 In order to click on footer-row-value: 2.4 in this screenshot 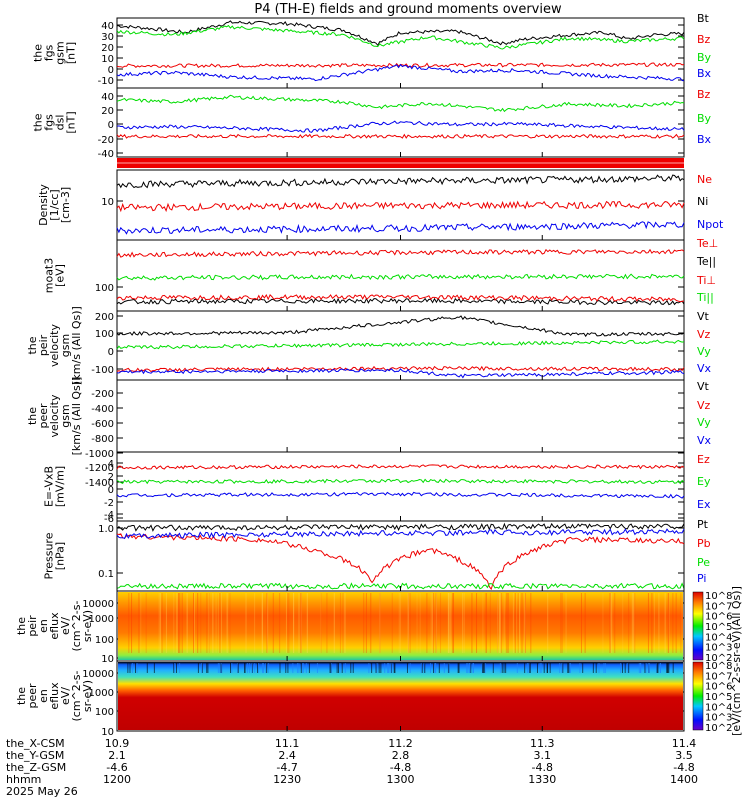, I will do `click(287, 755)`.